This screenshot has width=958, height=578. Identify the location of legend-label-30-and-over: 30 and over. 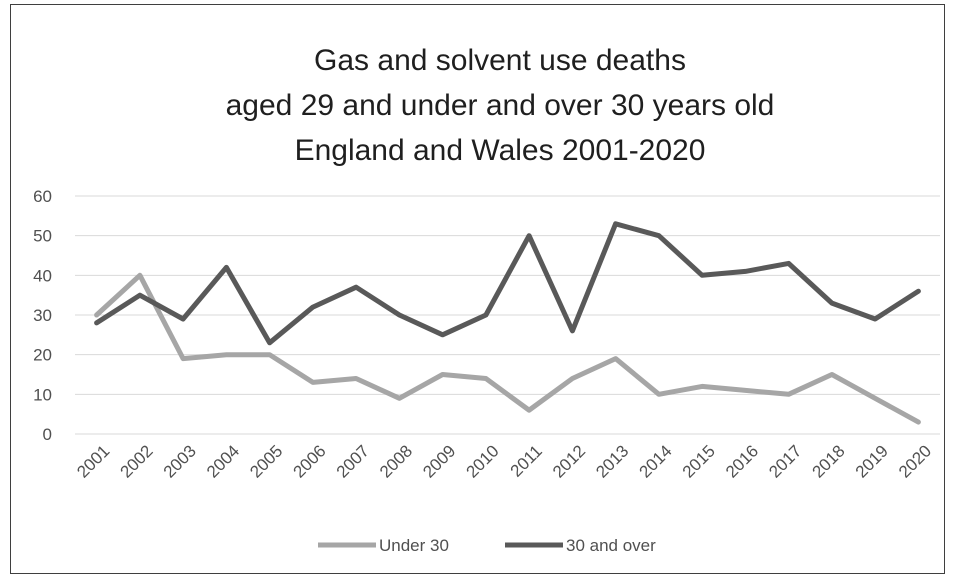
(611, 545).